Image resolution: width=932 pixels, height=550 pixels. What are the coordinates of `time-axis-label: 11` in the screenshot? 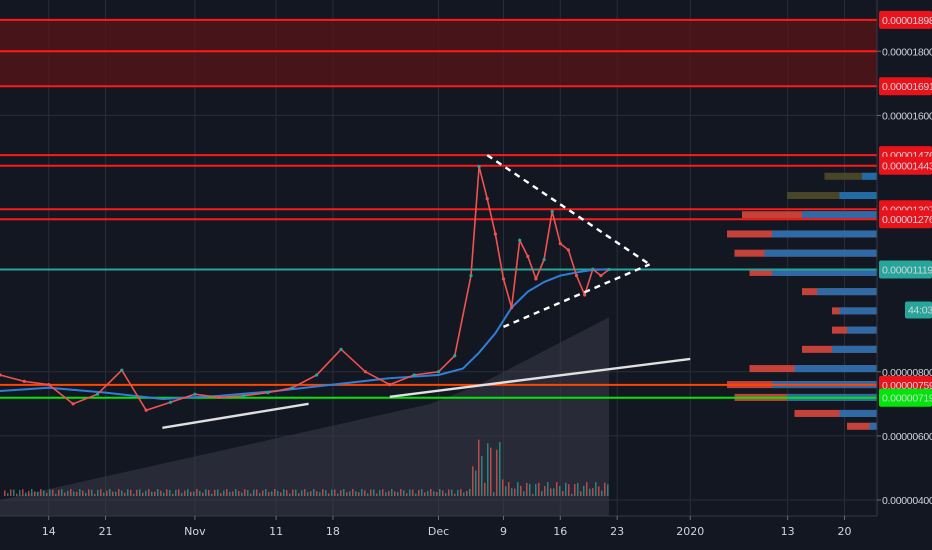 It's located at (276, 531).